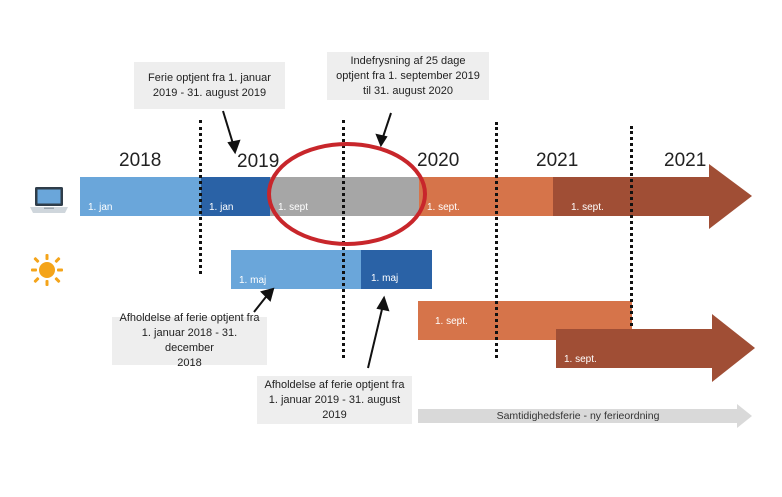  I want to click on sun-icon, so click(47, 270).